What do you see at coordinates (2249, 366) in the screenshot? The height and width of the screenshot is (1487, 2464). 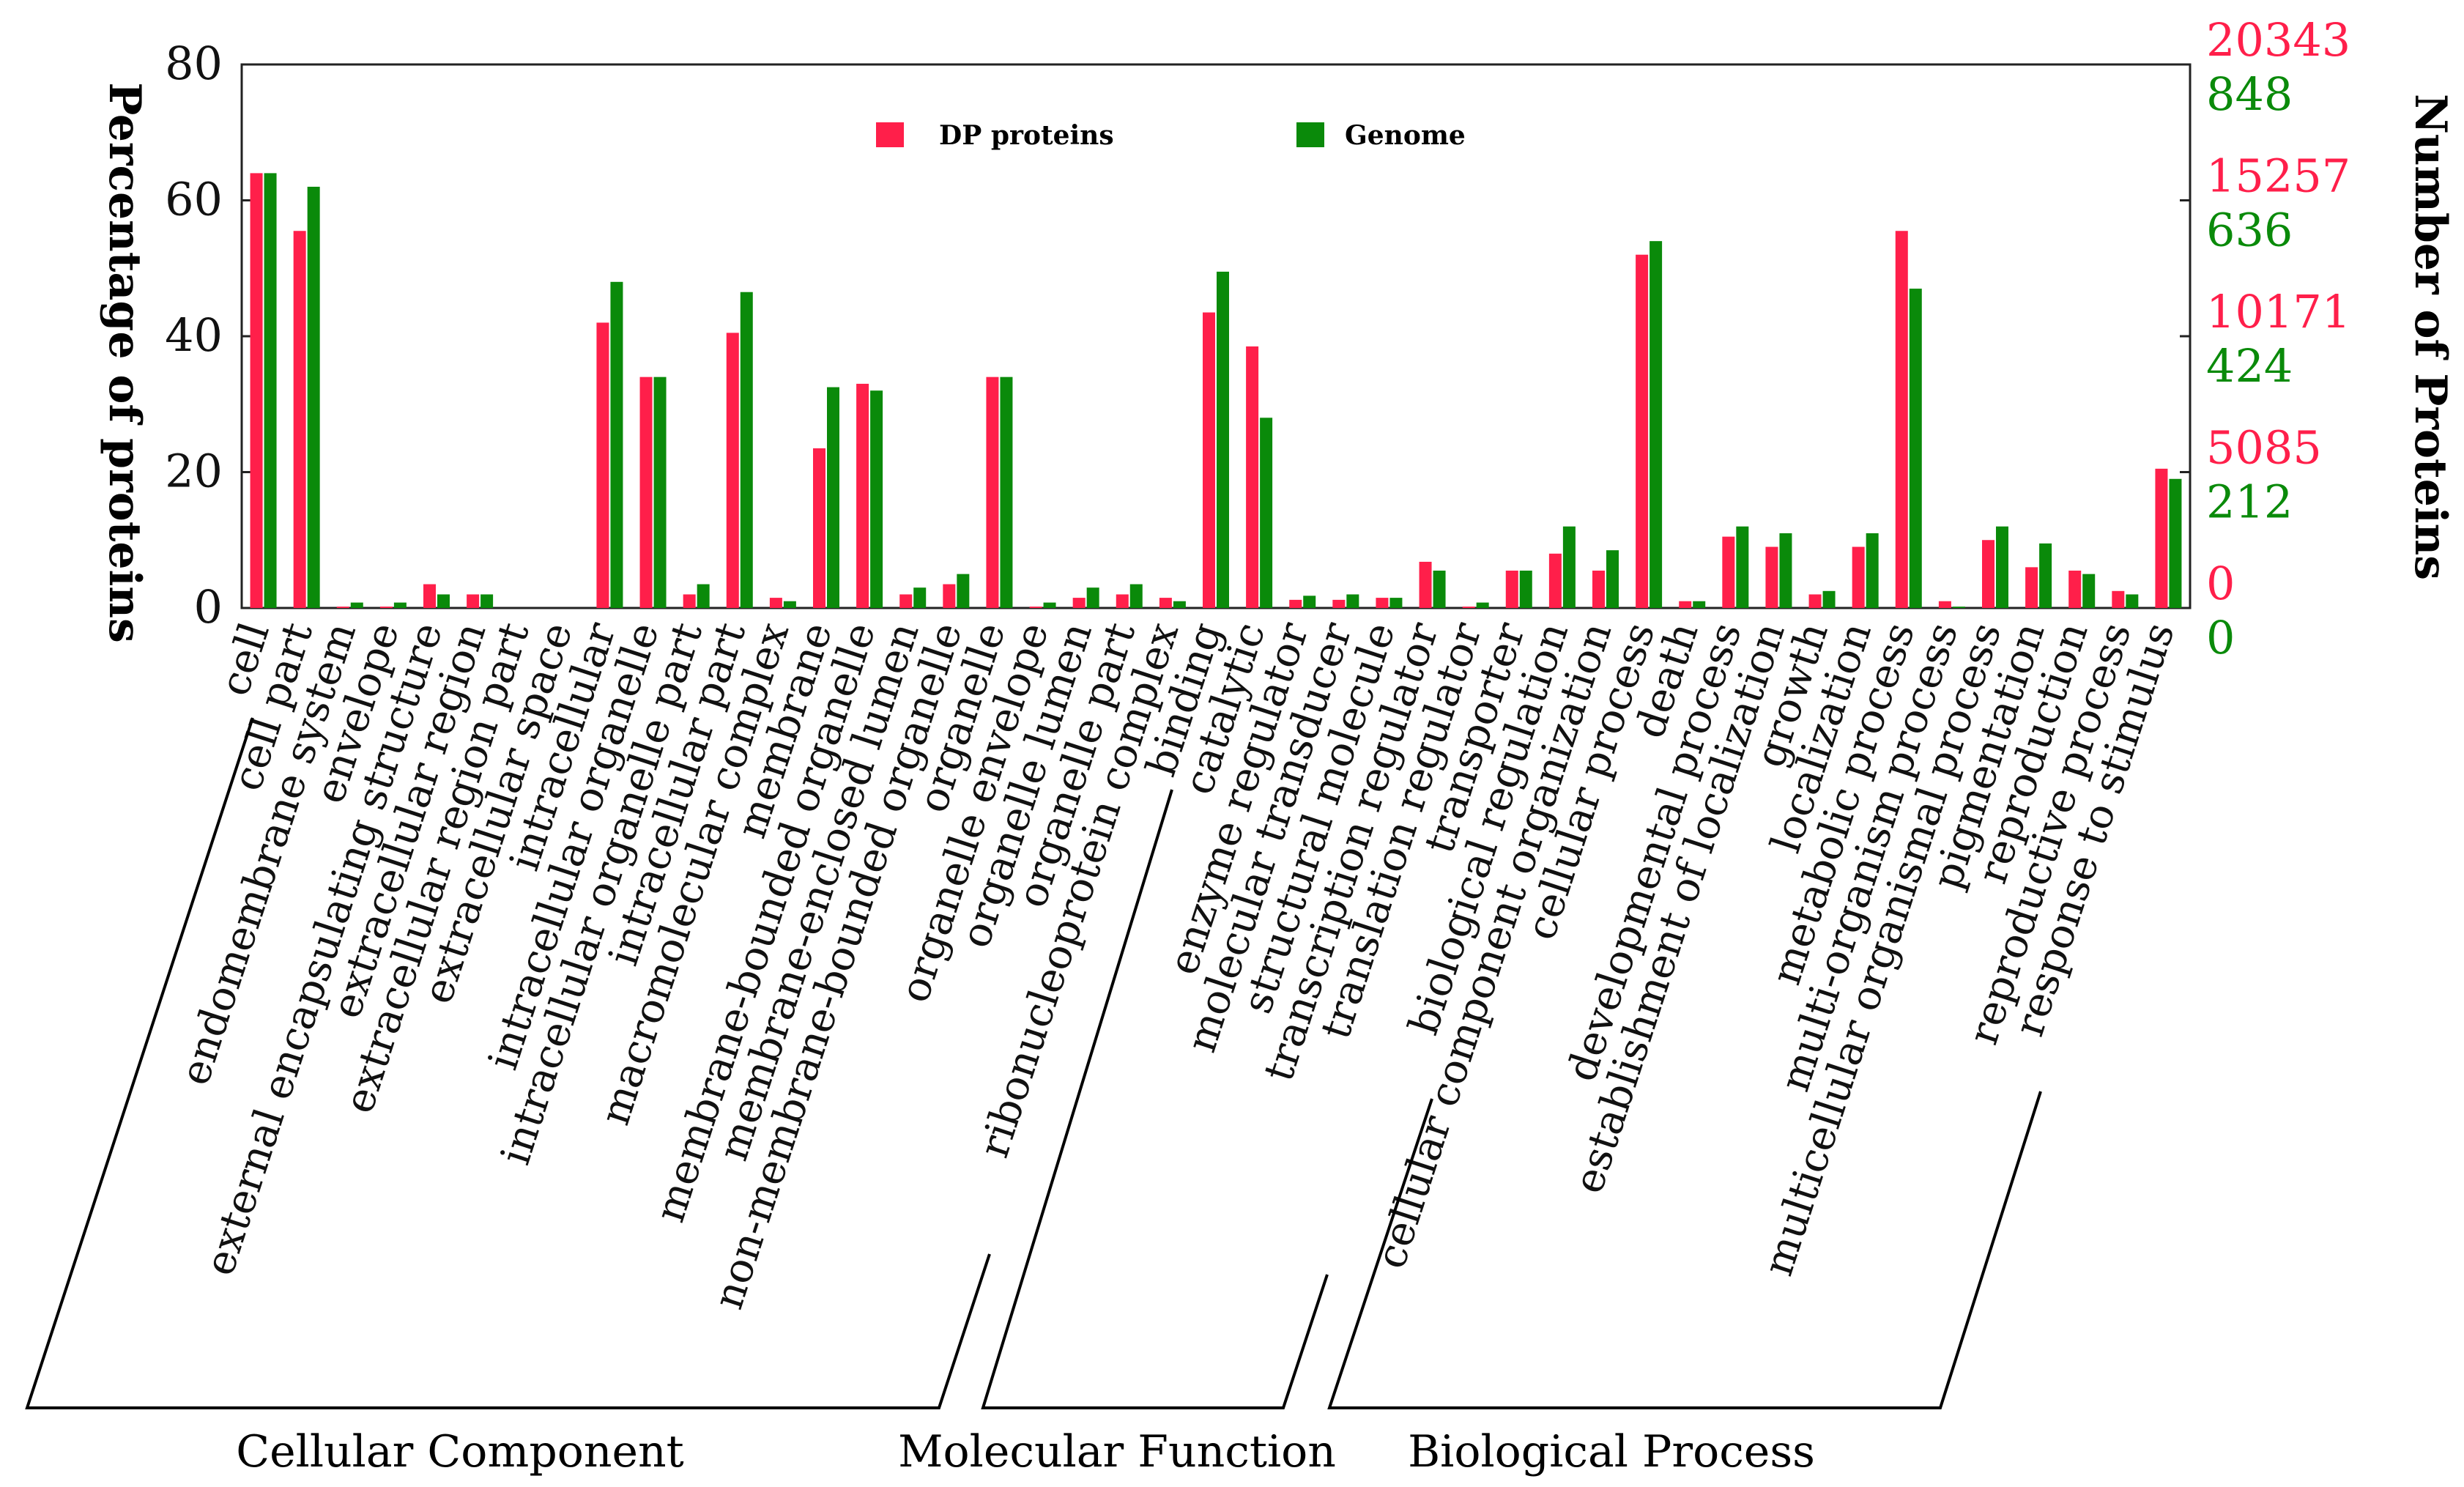 I see `right-tick-label-genome: 424` at bounding box center [2249, 366].